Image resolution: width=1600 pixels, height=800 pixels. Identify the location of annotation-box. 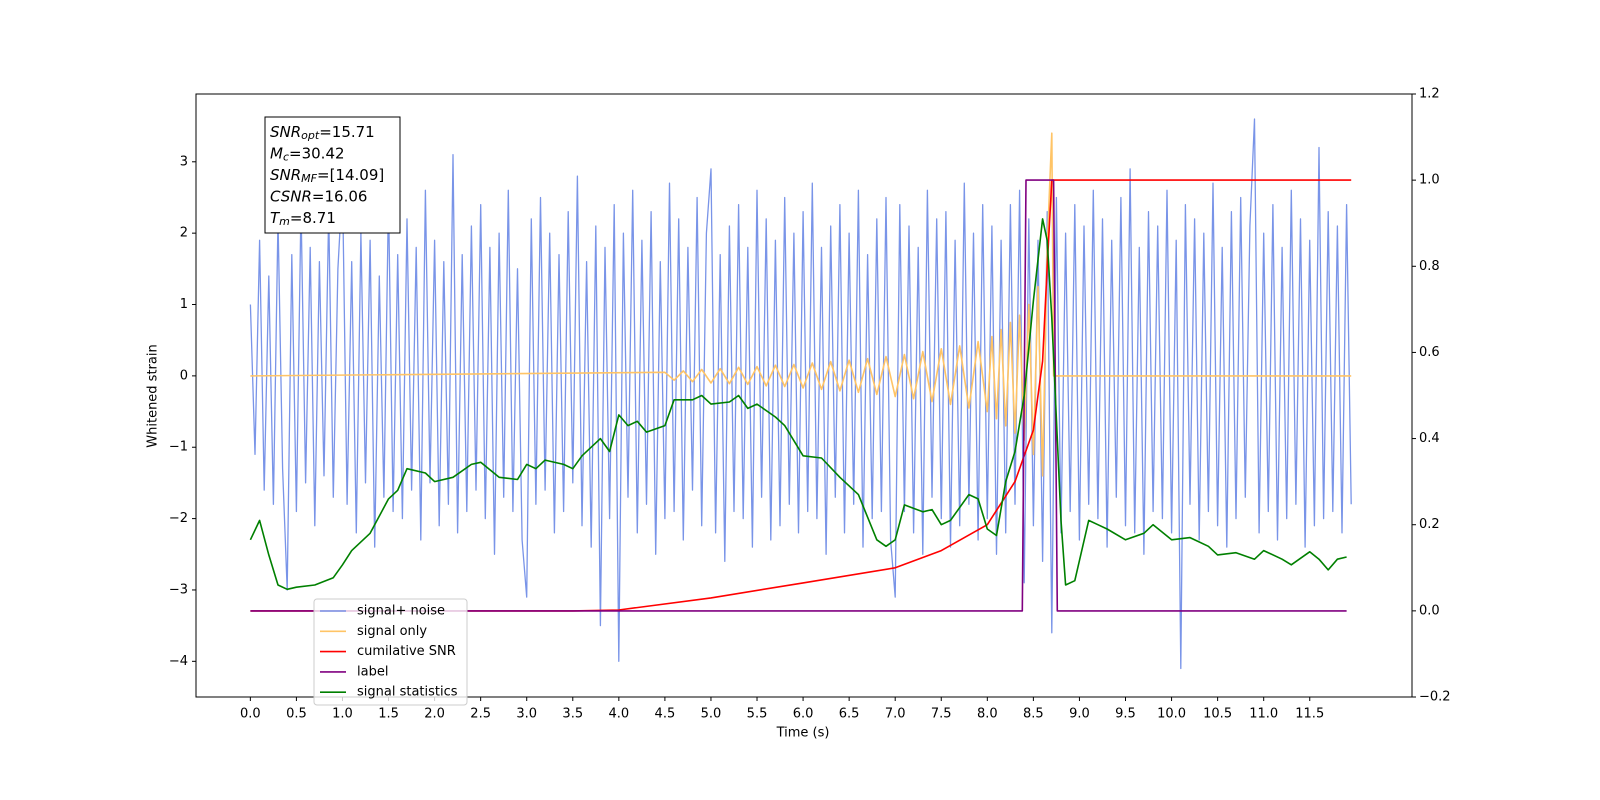
(332, 175).